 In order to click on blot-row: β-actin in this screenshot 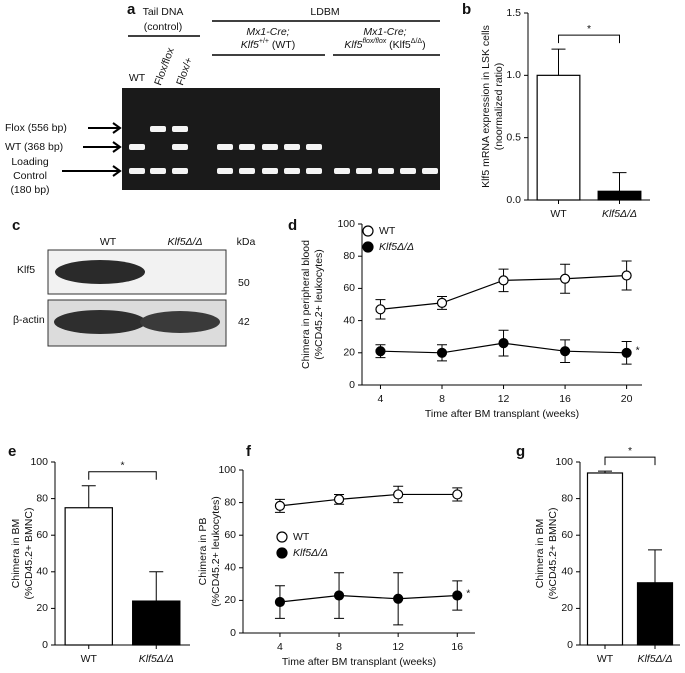, I will do `click(29, 320)`.